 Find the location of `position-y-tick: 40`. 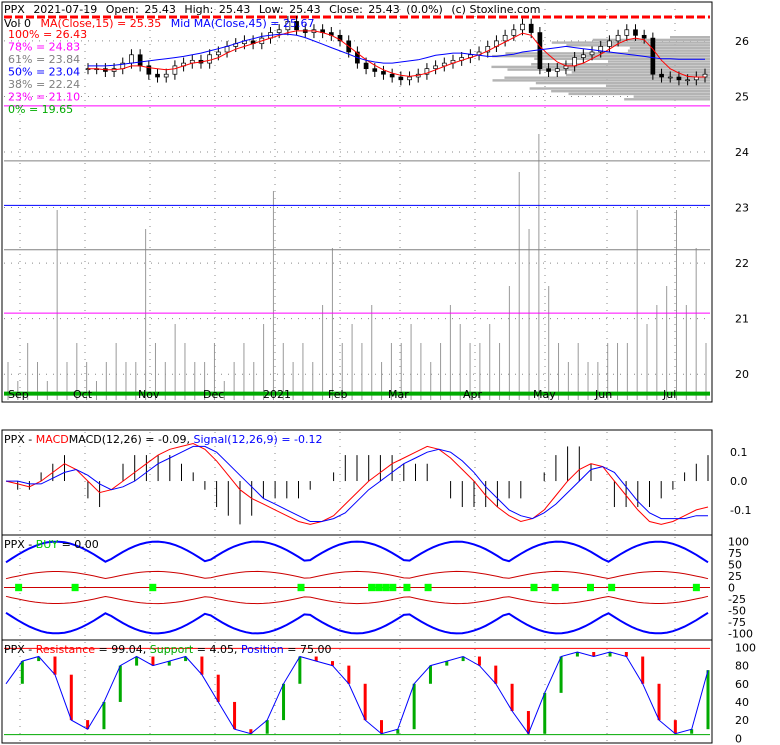

position-y-tick: 40 is located at coordinates (742, 702).